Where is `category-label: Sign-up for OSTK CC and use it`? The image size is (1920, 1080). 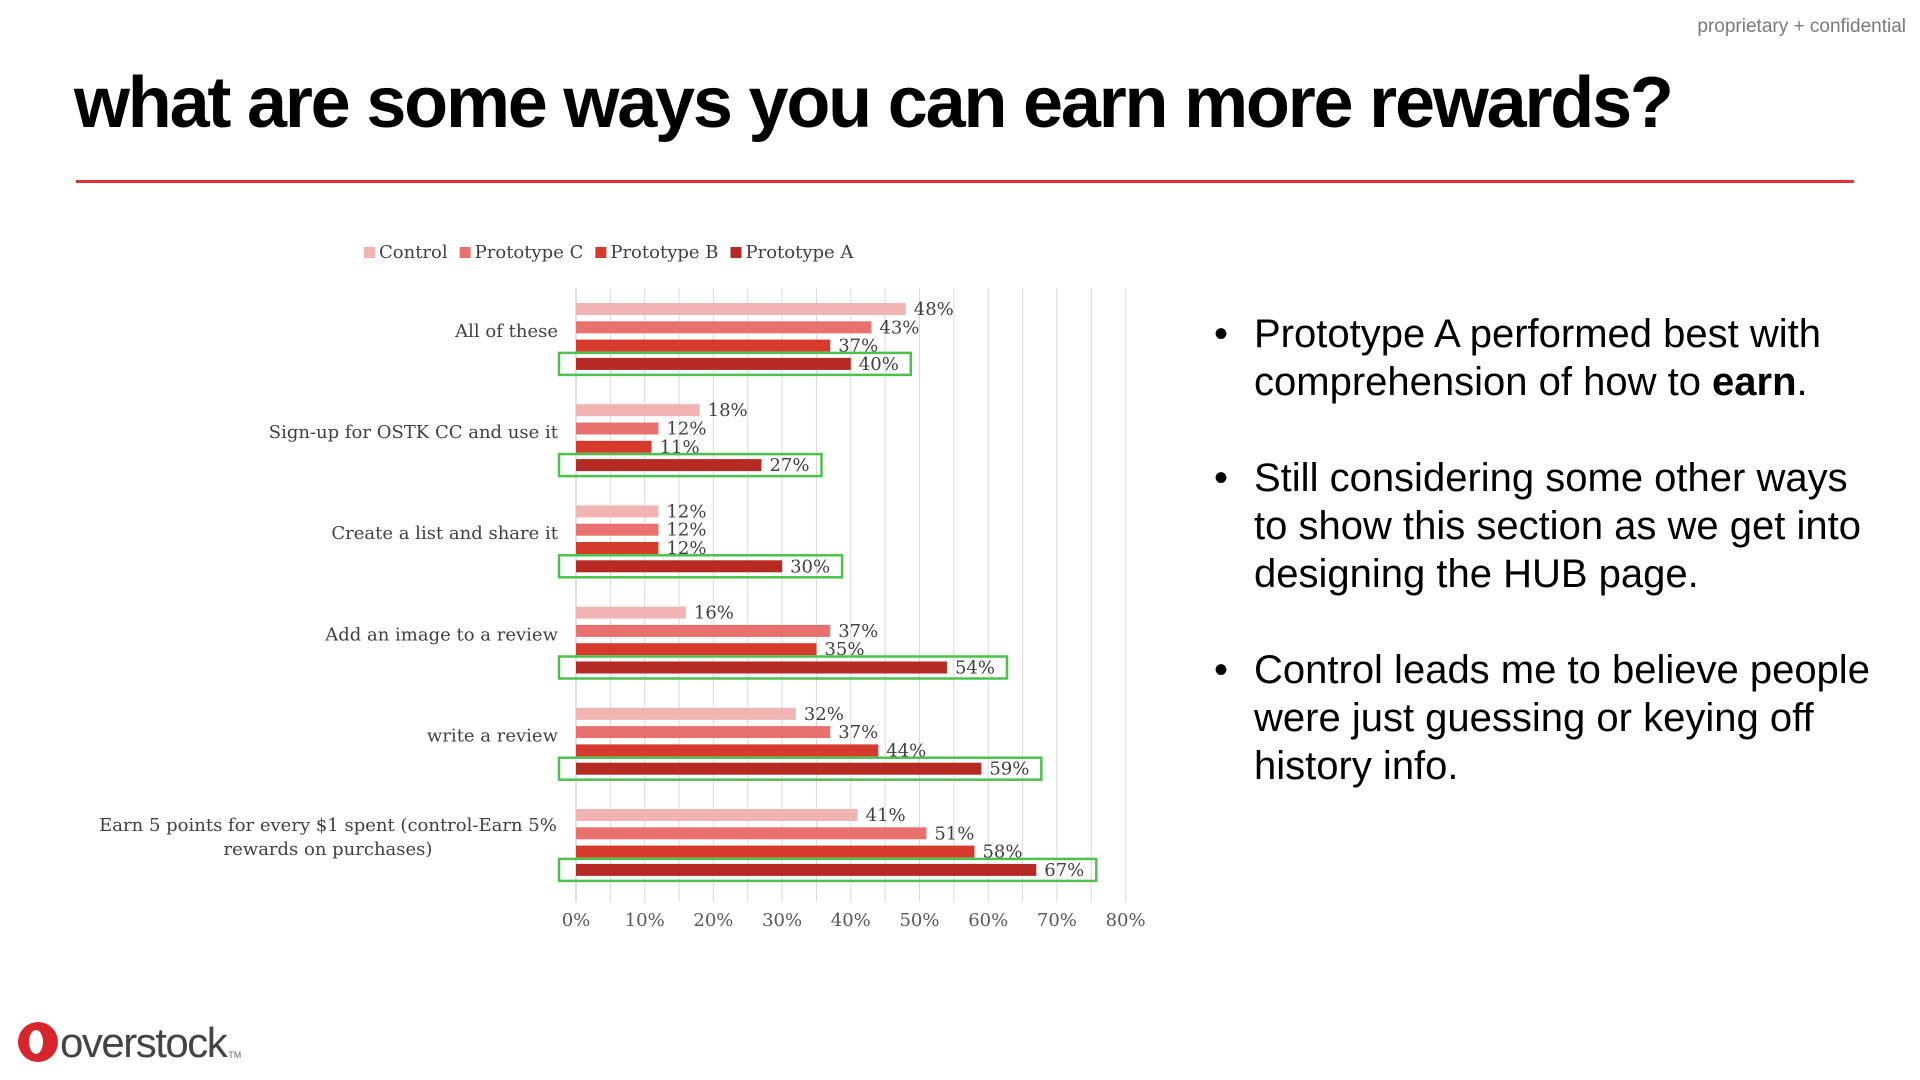
category-label: Sign-up for OSTK CC and use it is located at coordinates (414, 432).